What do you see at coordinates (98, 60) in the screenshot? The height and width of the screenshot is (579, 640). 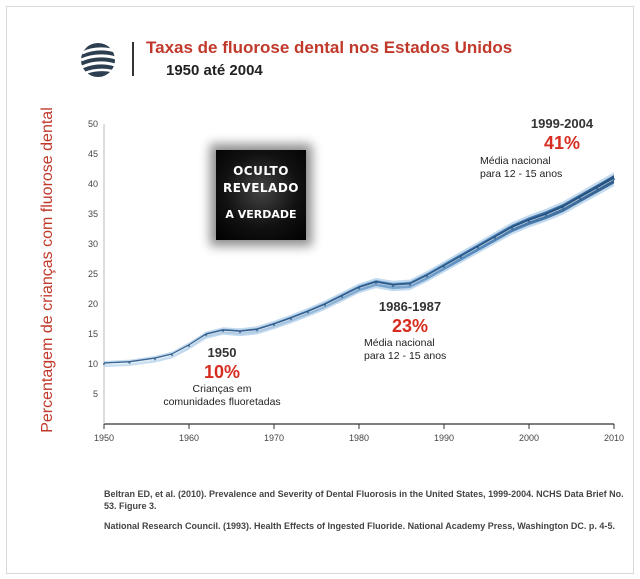 I see `globe-logo-icon` at bounding box center [98, 60].